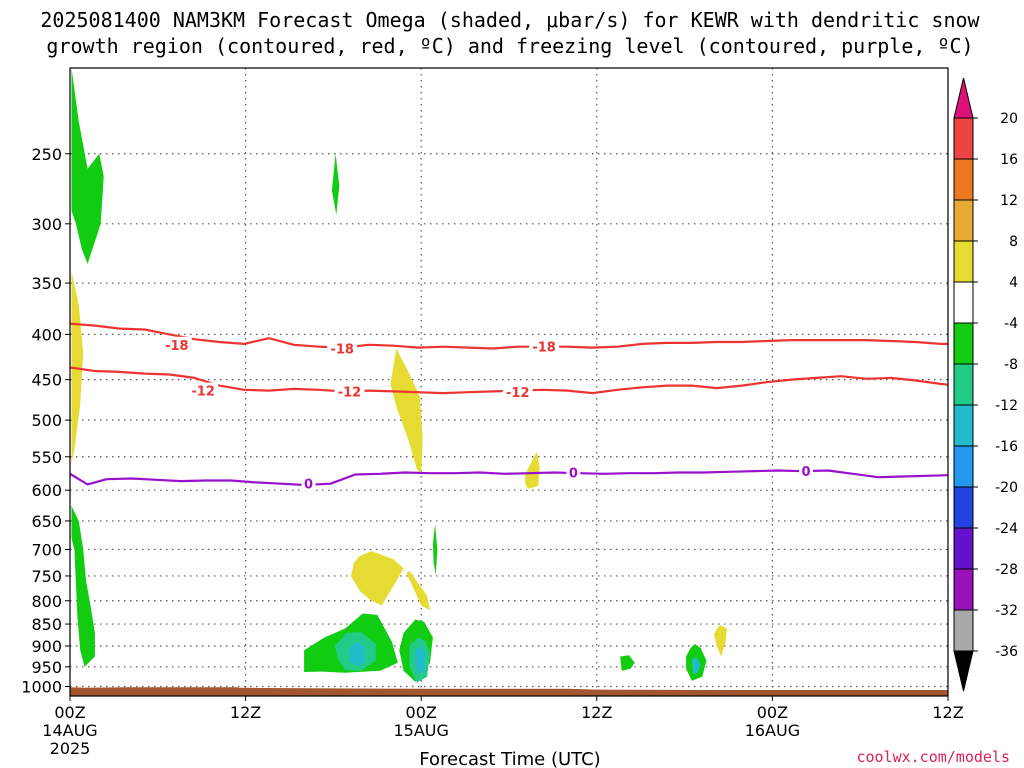 This screenshot has height=768, width=1024. I want to click on omega-down-right, so click(720, 641).